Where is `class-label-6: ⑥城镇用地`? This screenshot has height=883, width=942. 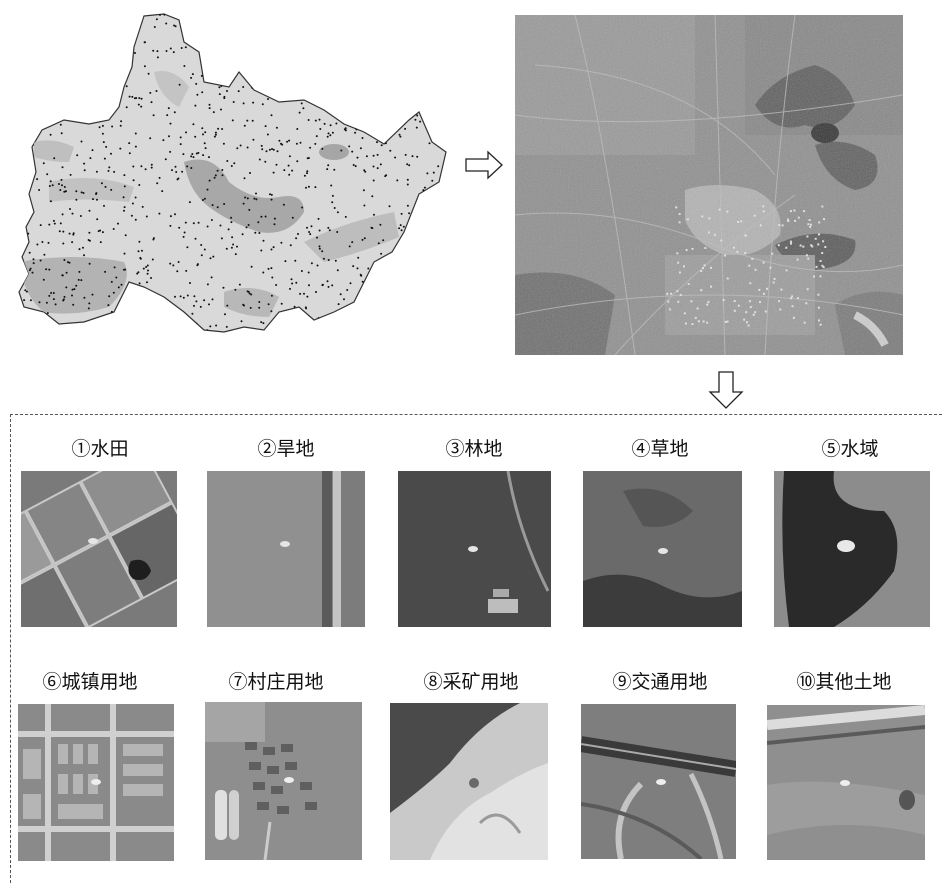 class-label-6: ⑥城镇用地 is located at coordinates (90, 682).